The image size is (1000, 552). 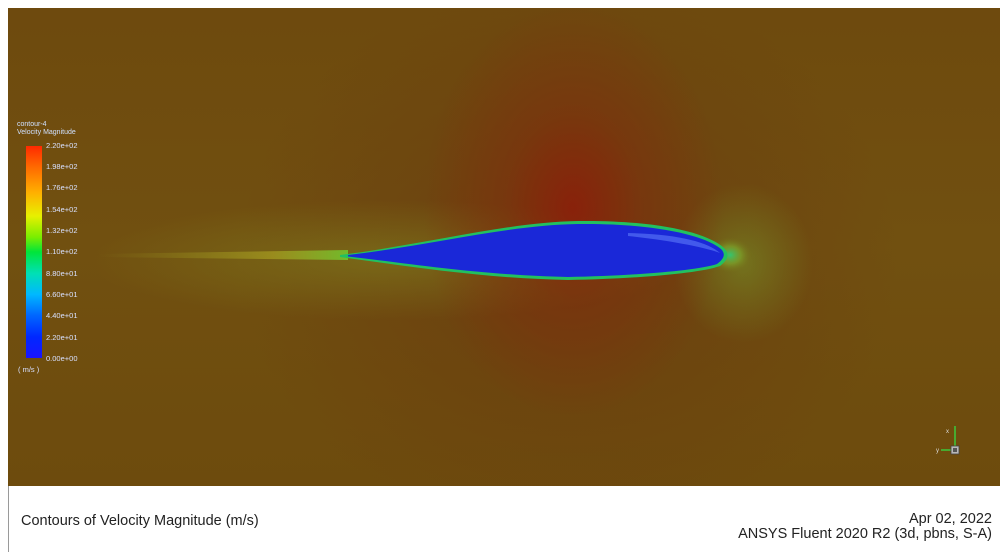 What do you see at coordinates (937, 451) in the screenshot?
I see `axis-y-label: y` at bounding box center [937, 451].